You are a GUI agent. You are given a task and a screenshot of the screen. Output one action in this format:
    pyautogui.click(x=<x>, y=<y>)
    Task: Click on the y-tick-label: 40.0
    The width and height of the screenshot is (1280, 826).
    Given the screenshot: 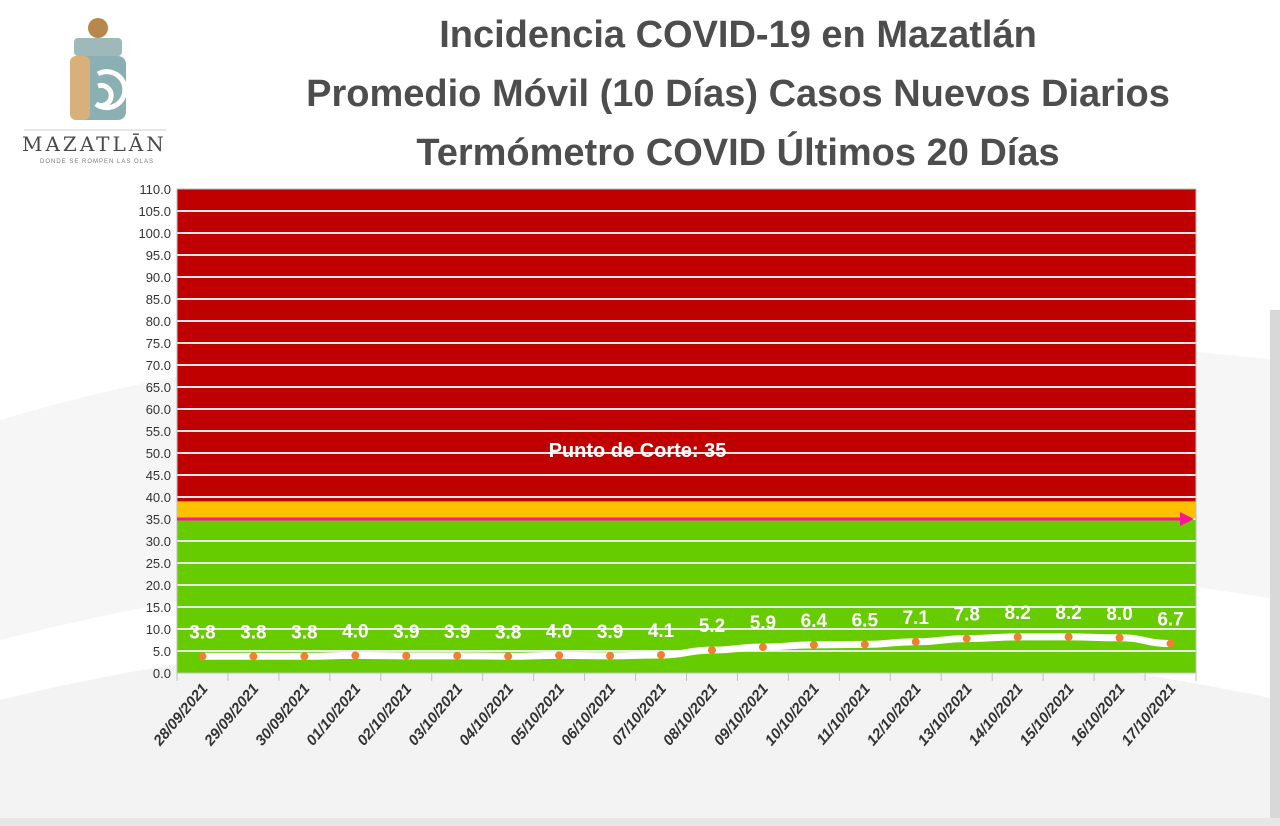 What is the action you would take?
    pyautogui.click(x=158, y=497)
    